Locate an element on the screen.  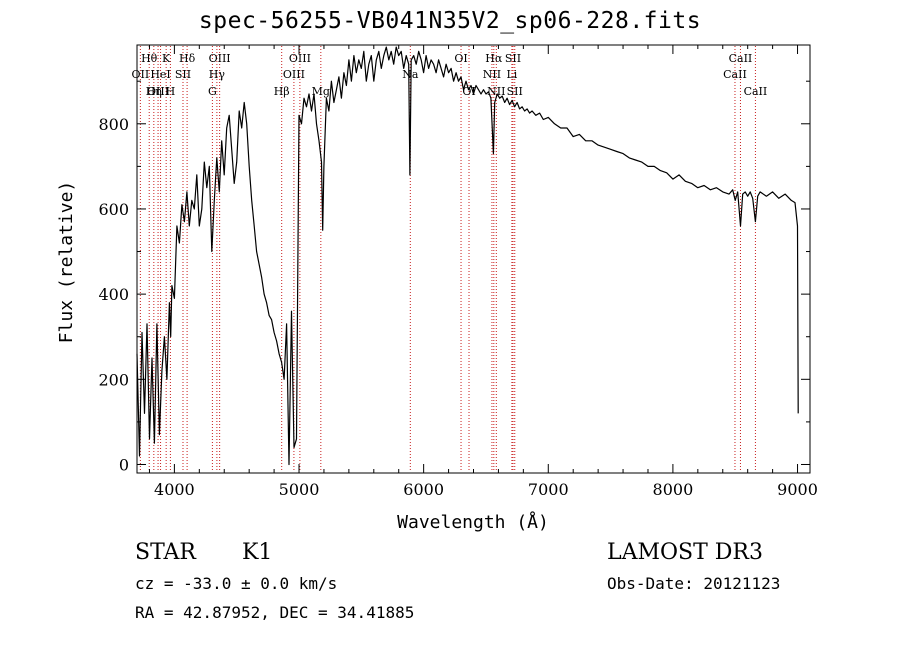
object-class: STAR is located at coordinates (165, 552).